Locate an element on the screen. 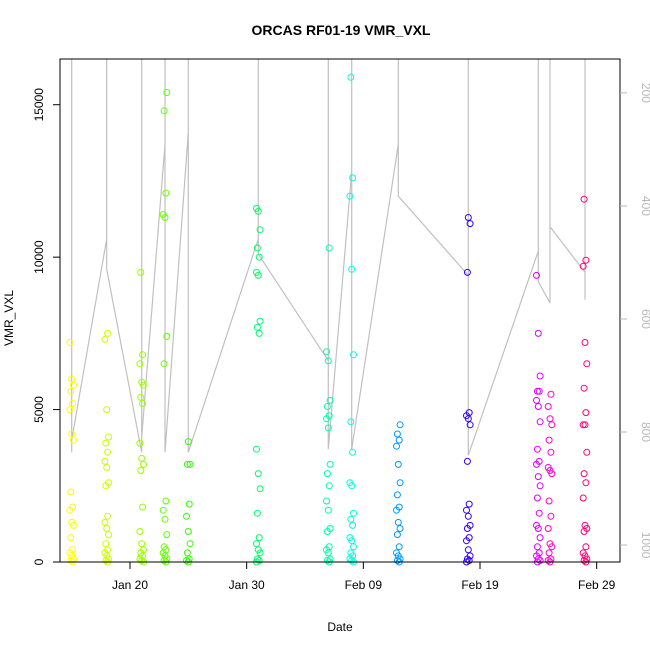 This screenshot has height=650, width=650. x-tick-label: Feb 19 is located at coordinates (480, 585).